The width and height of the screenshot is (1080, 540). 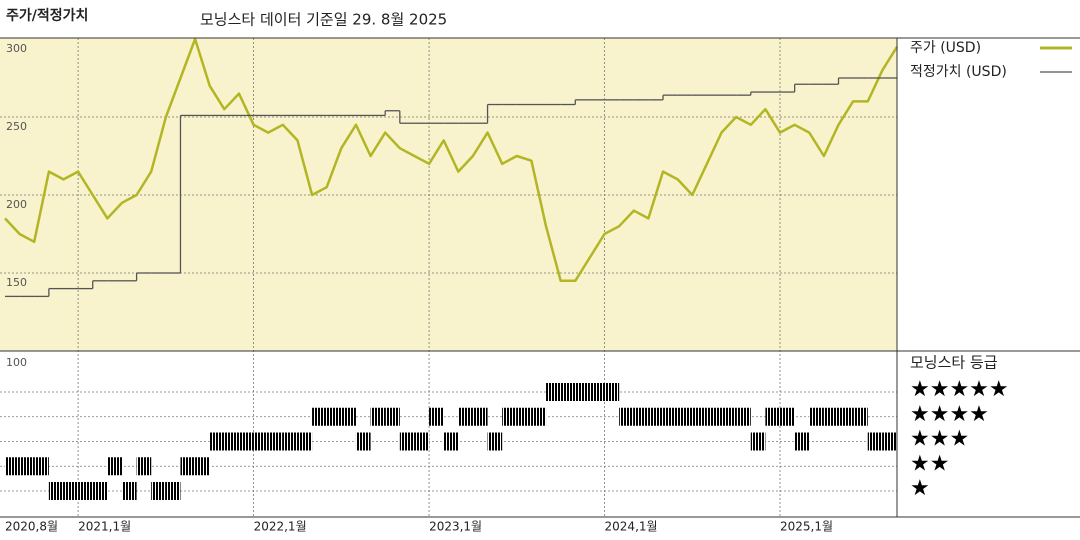 I want to click on legend-label: 주가 (USD), so click(x=945, y=48).